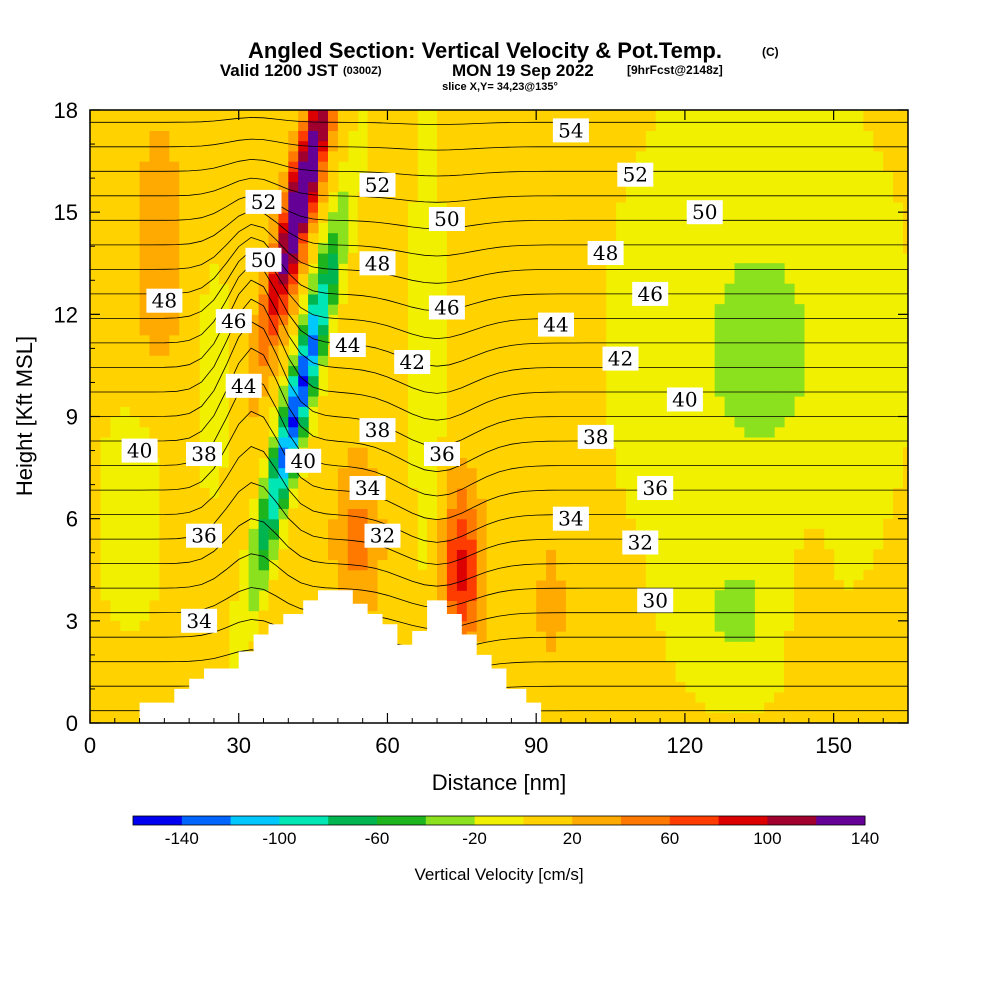  I want to click on contour-label-text: 52, so click(263, 202).